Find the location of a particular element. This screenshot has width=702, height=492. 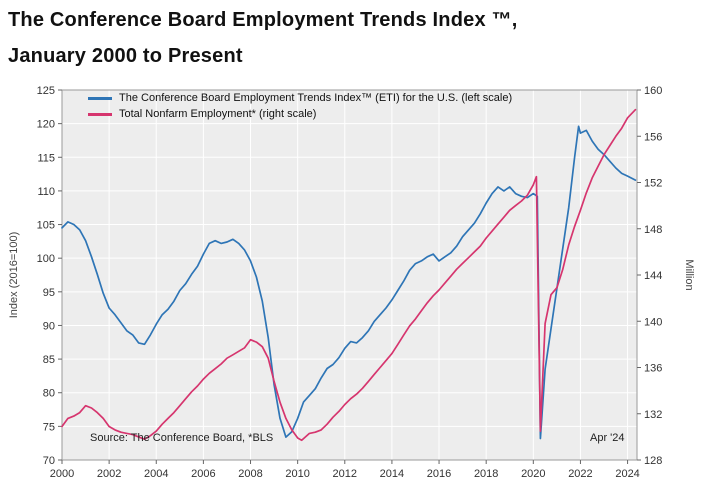

svg-text: 2022 is located at coordinates (580, 474).